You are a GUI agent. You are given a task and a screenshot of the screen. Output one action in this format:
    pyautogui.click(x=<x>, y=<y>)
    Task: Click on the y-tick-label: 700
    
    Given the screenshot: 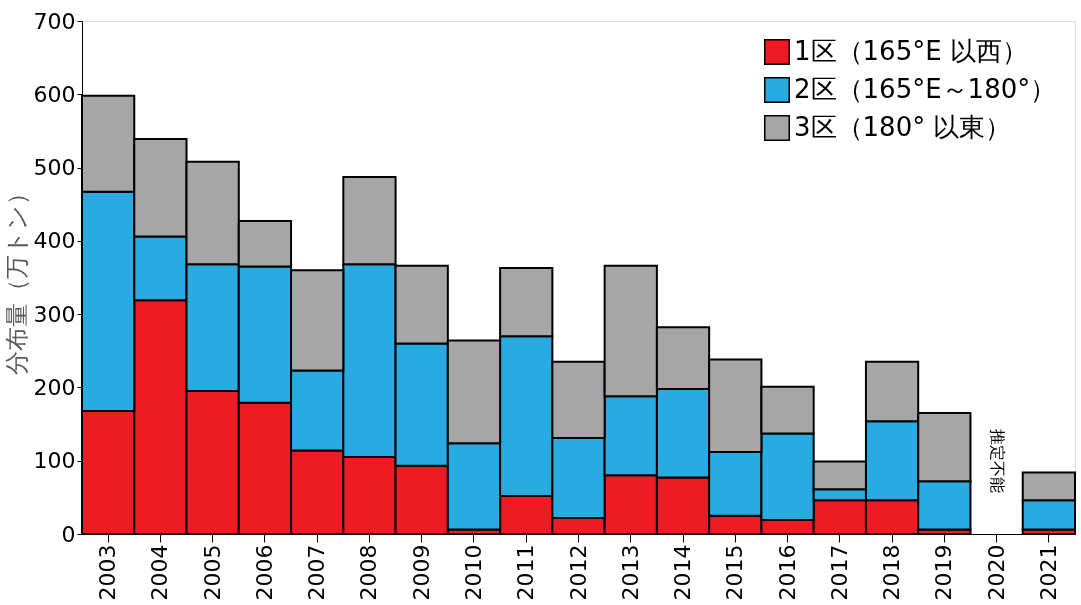 What is the action you would take?
    pyautogui.click(x=54, y=21)
    